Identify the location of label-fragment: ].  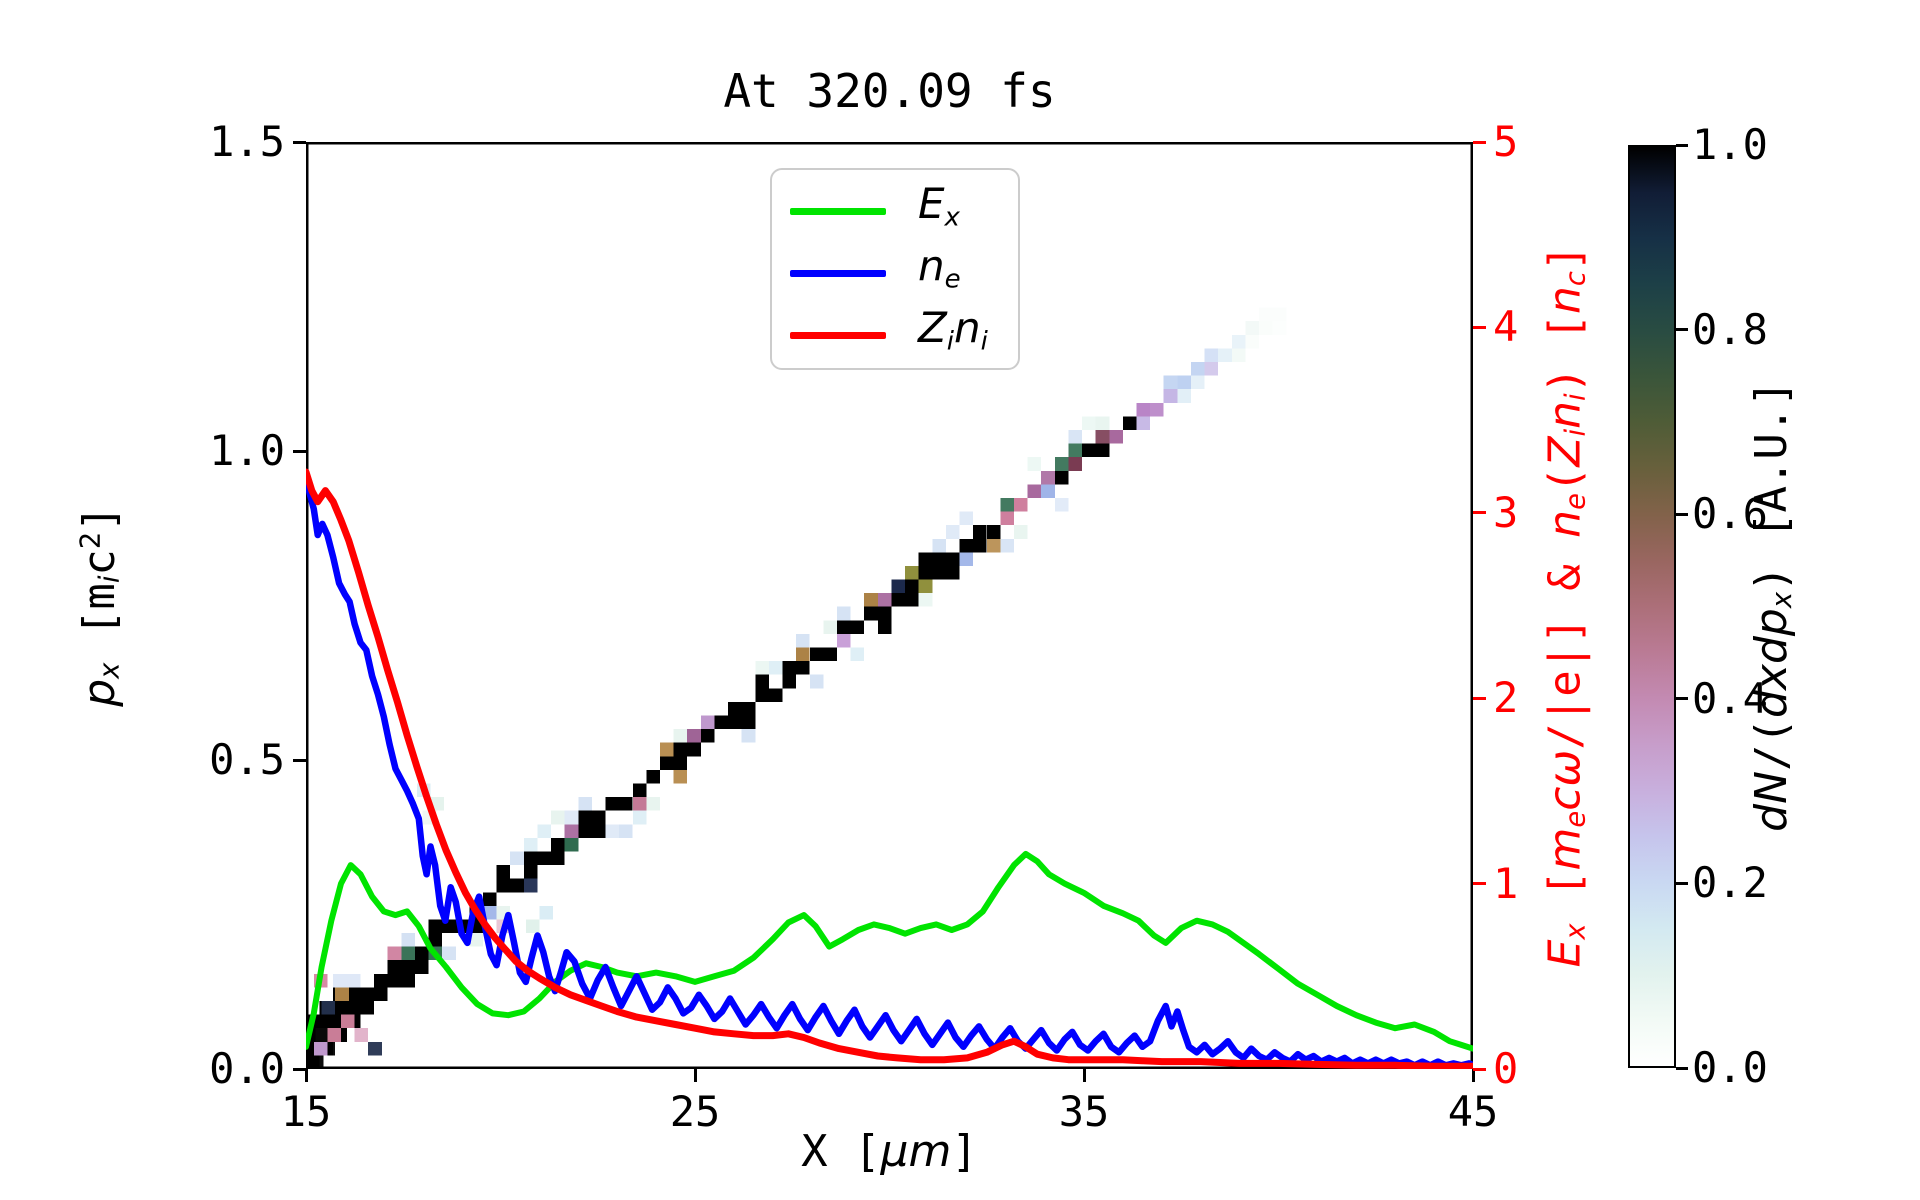
(964, 1151).